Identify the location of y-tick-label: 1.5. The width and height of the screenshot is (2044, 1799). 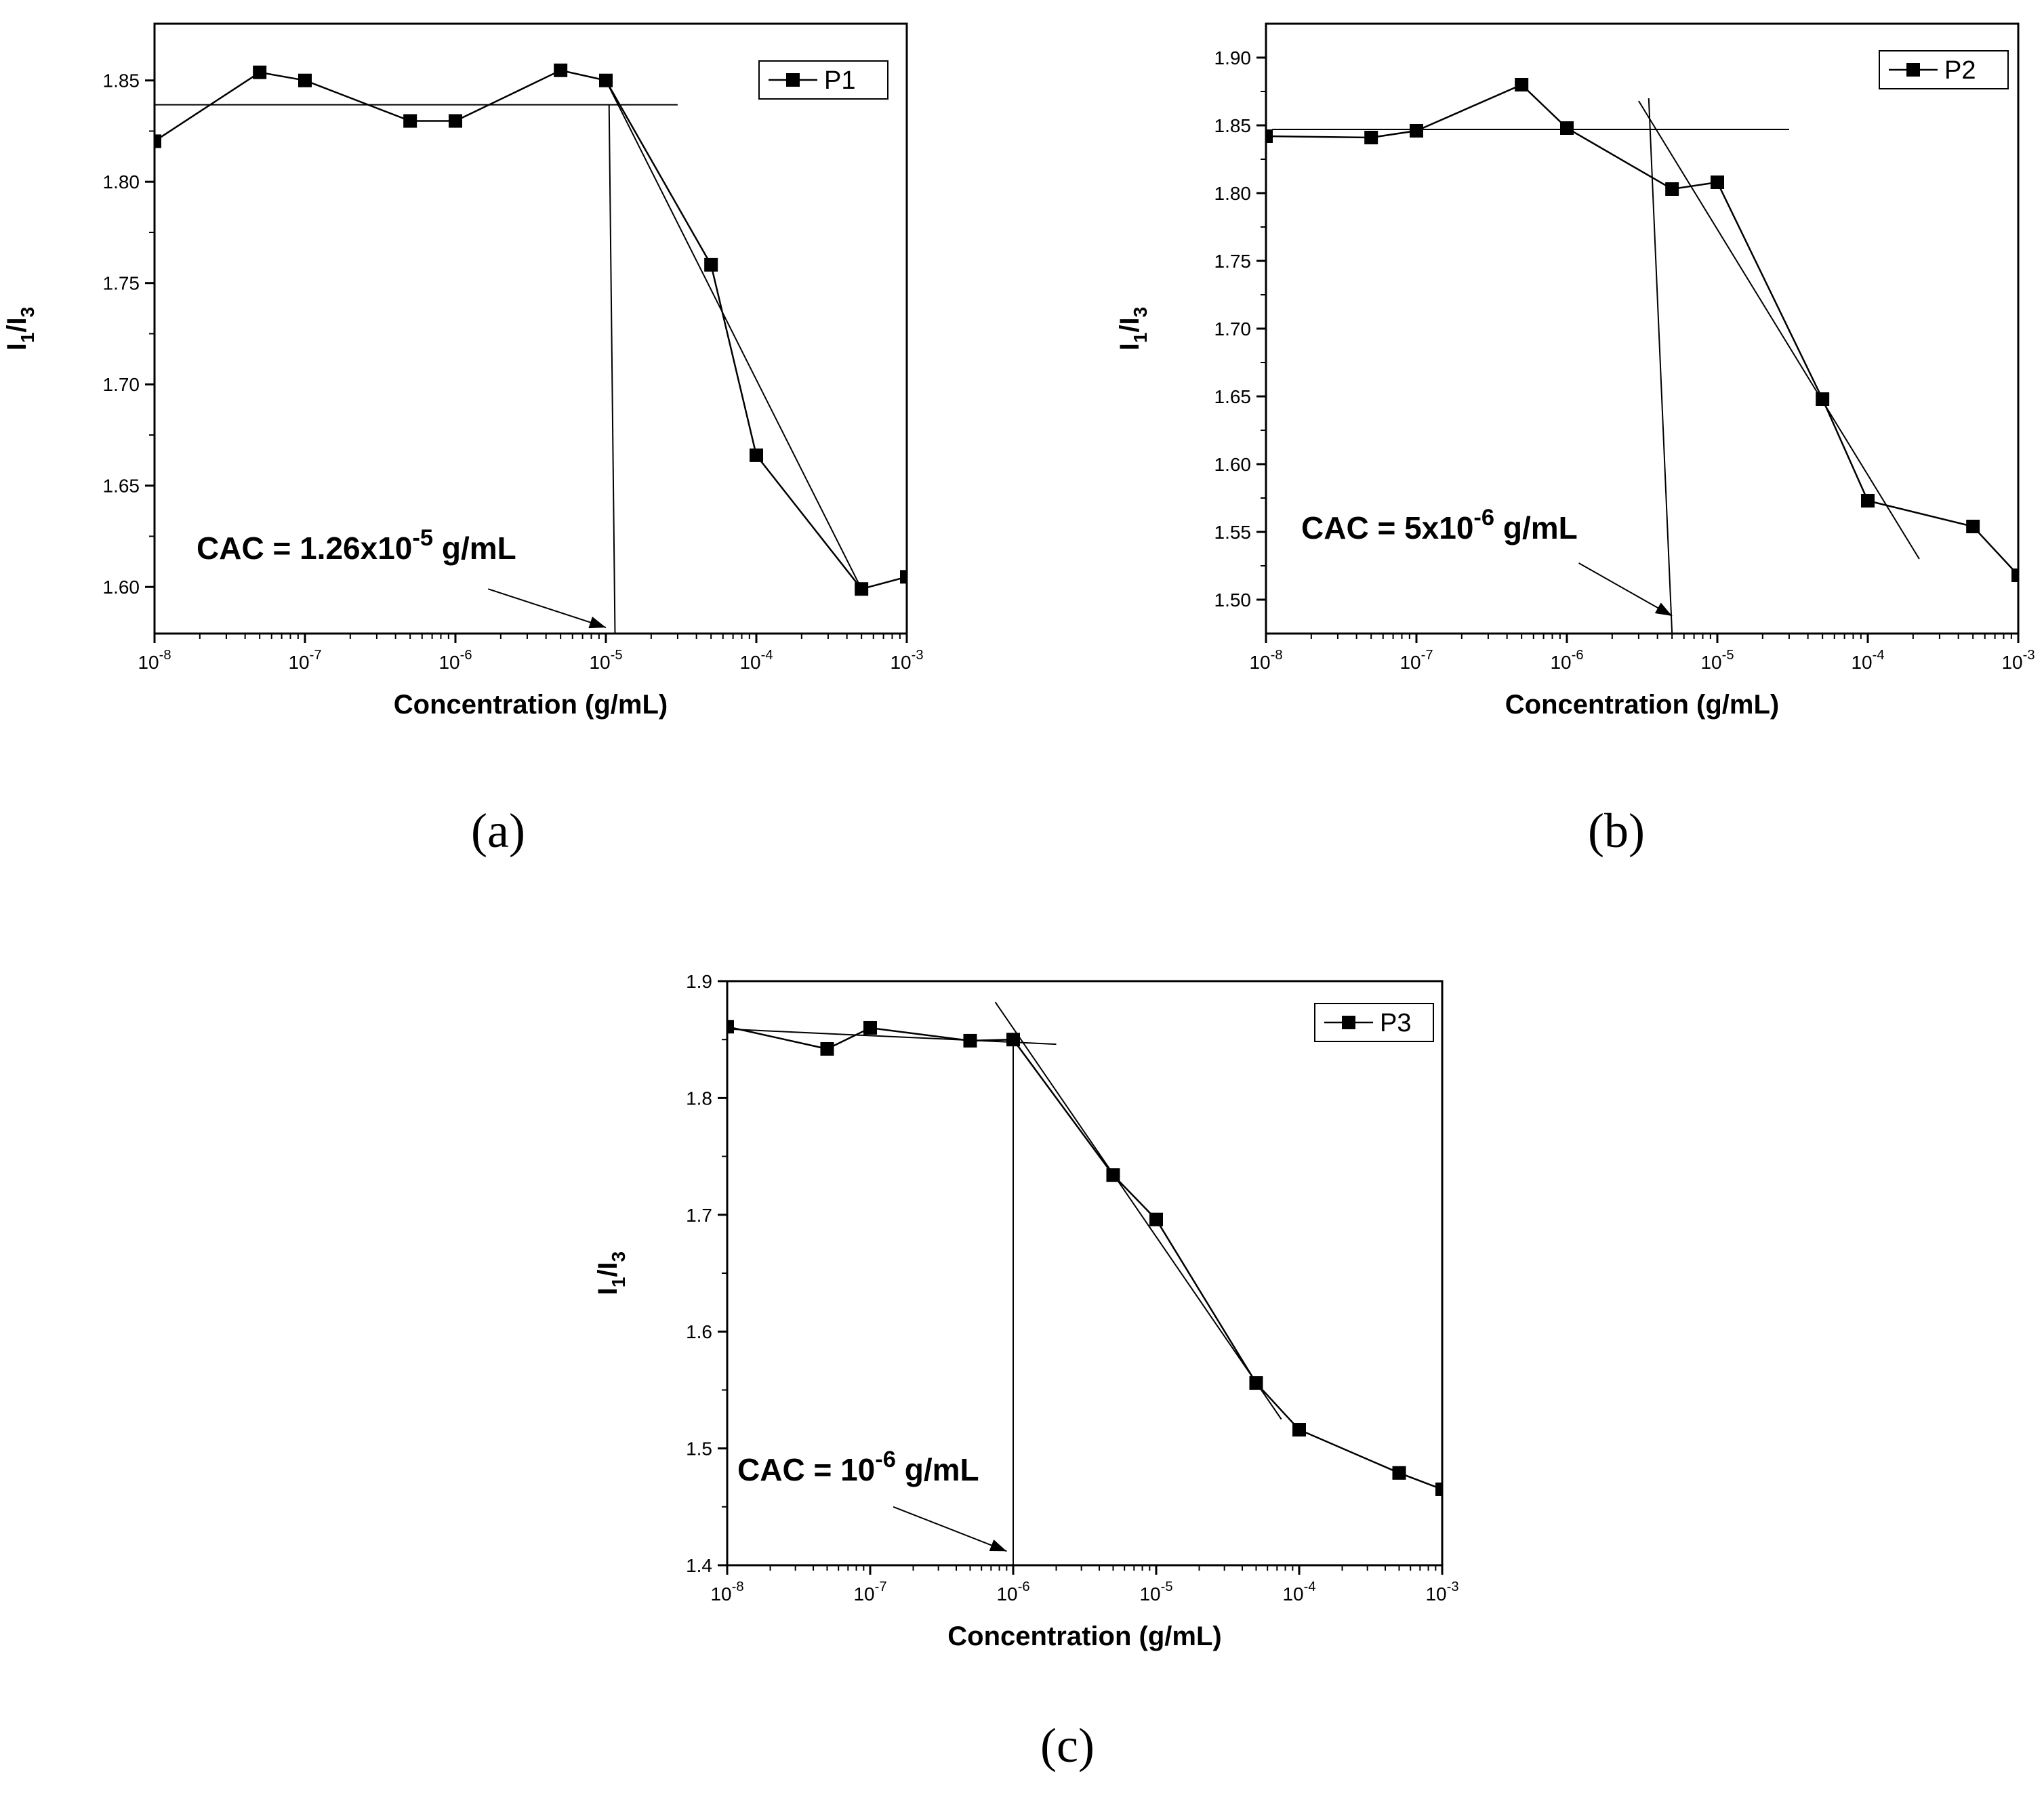
(699, 1449).